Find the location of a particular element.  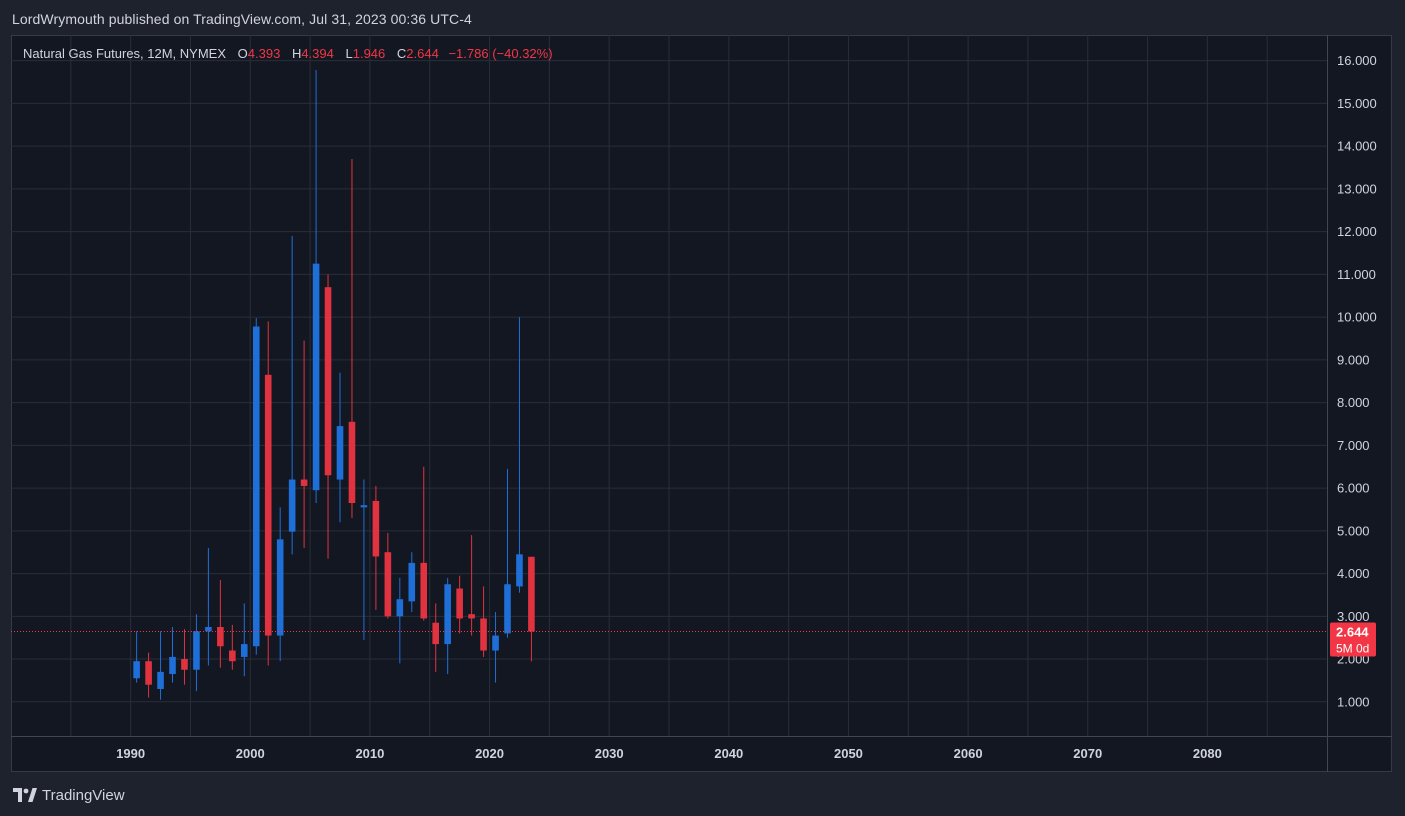

time-tick-label: 2000 is located at coordinates (250, 753).